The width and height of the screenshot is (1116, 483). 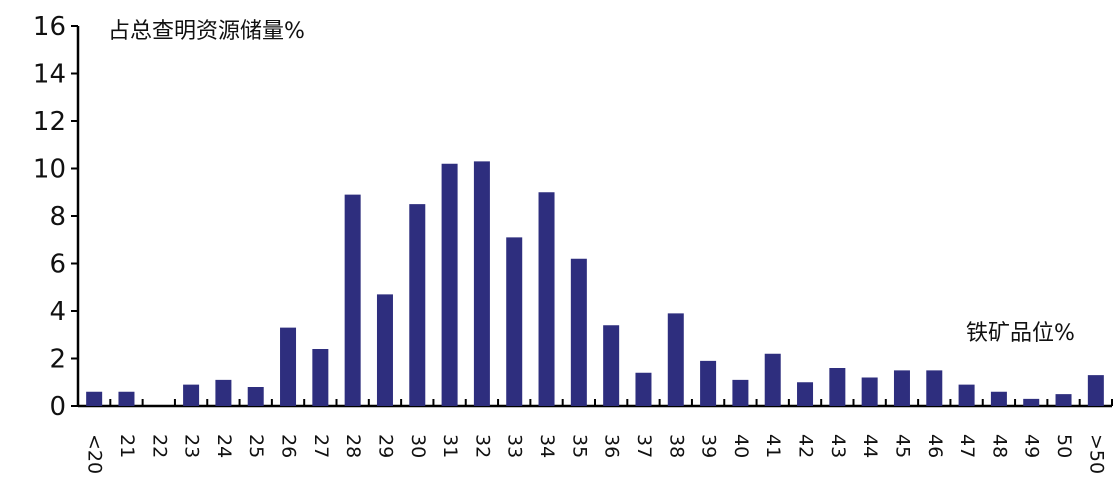 What do you see at coordinates (1032, 446) in the screenshot?
I see `x-tick-label: 49` at bounding box center [1032, 446].